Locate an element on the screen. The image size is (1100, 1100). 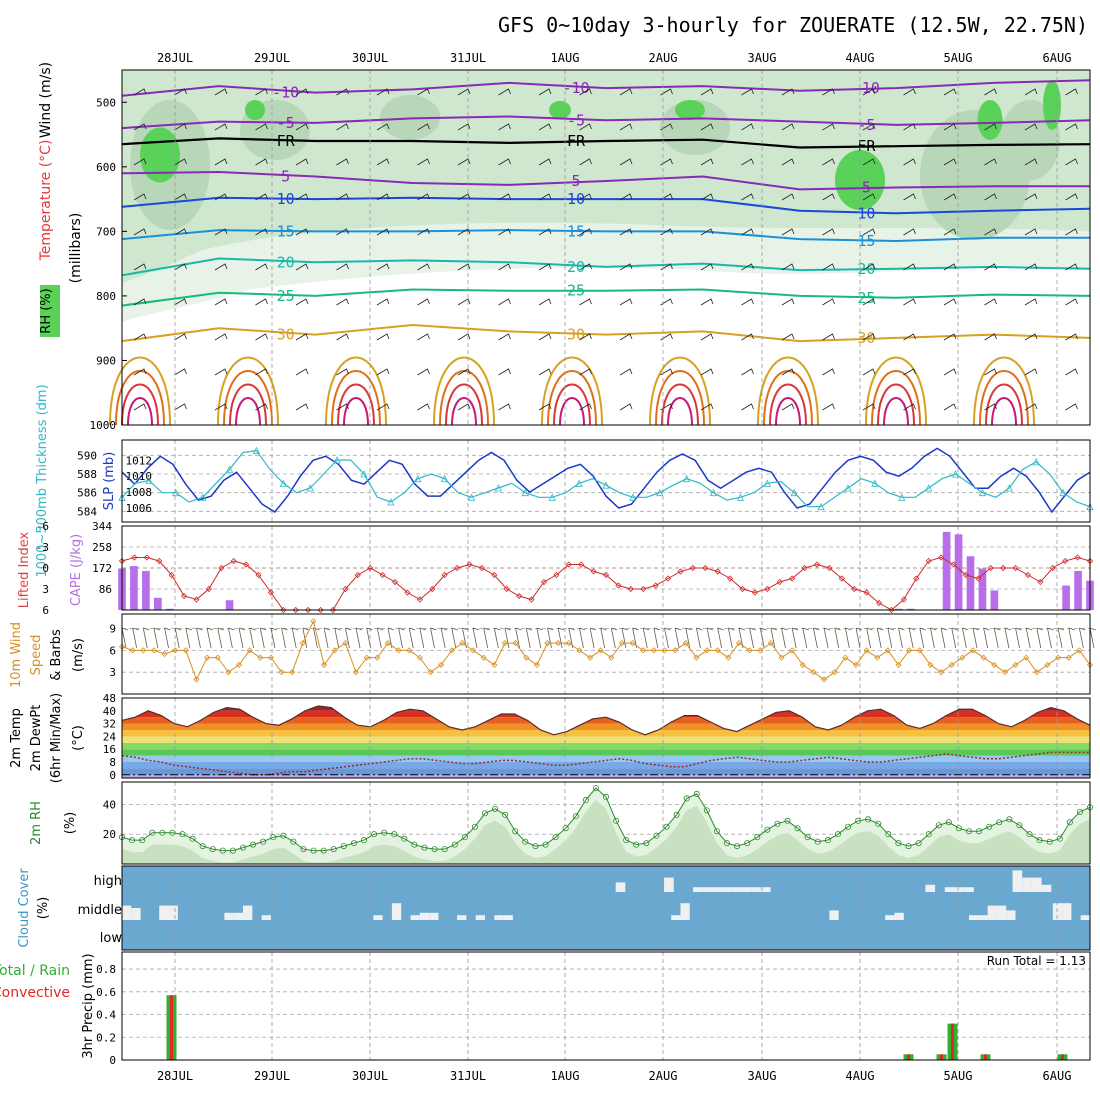
cape-bar is located at coordinates (910, 609).